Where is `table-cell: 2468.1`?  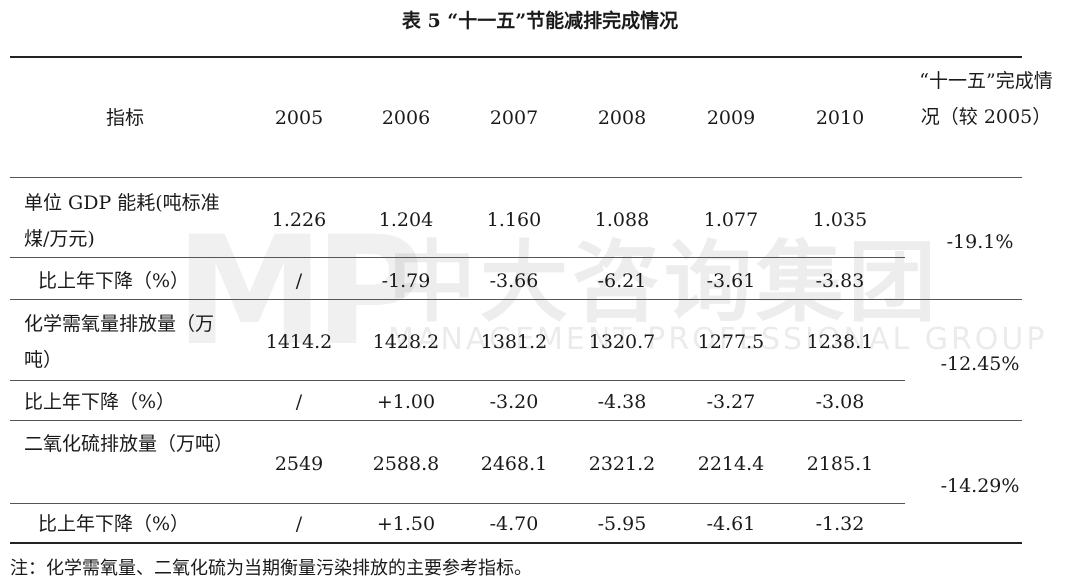 table-cell: 2468.1 is located at coordinates (514, 464).